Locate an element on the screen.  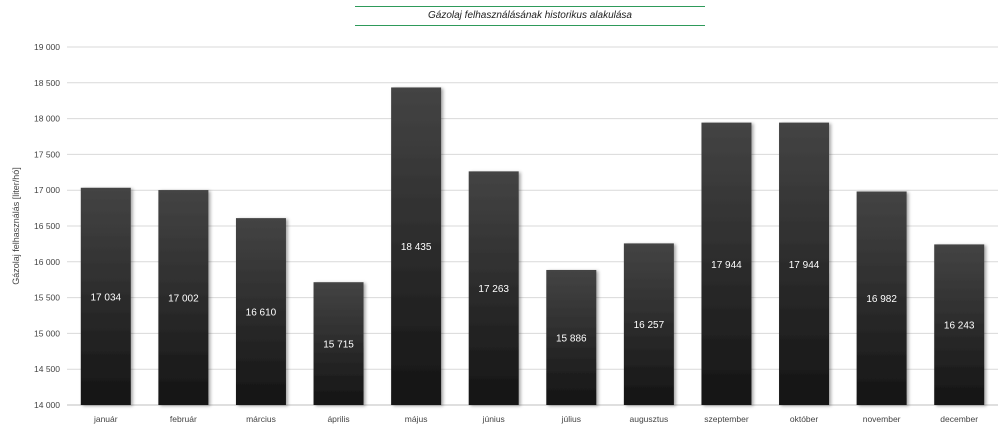
x-tick-label: március is located at coordinates (261, 419).